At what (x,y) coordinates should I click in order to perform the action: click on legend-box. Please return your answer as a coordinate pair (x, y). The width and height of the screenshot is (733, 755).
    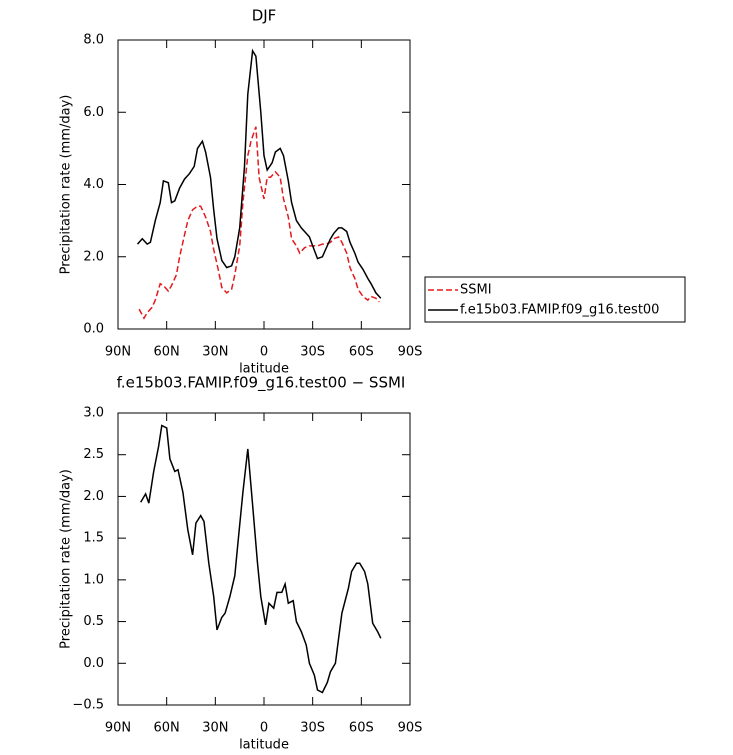
    Looking at the image, I should click on (555, 299).